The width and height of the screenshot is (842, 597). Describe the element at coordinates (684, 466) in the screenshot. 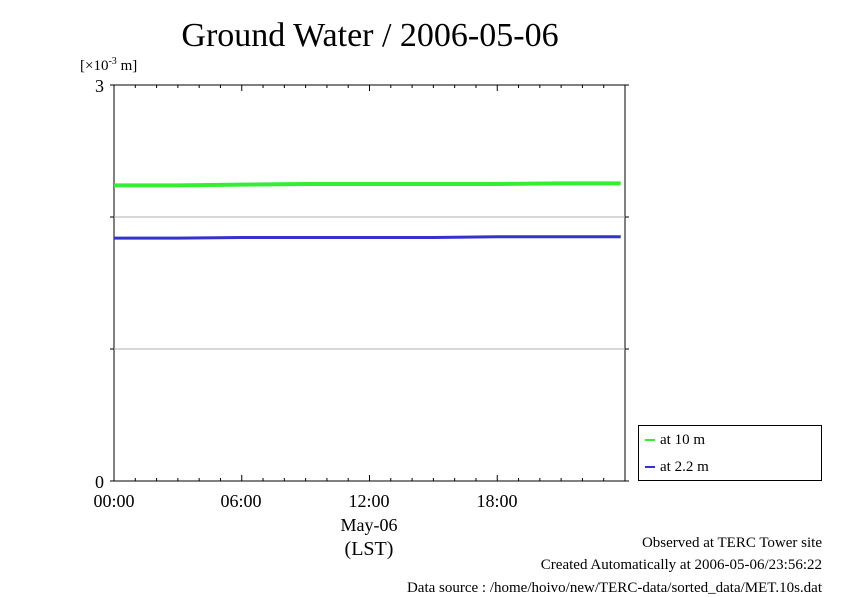

I see `legend-label-2-2m: at 2.2 m` at that location.